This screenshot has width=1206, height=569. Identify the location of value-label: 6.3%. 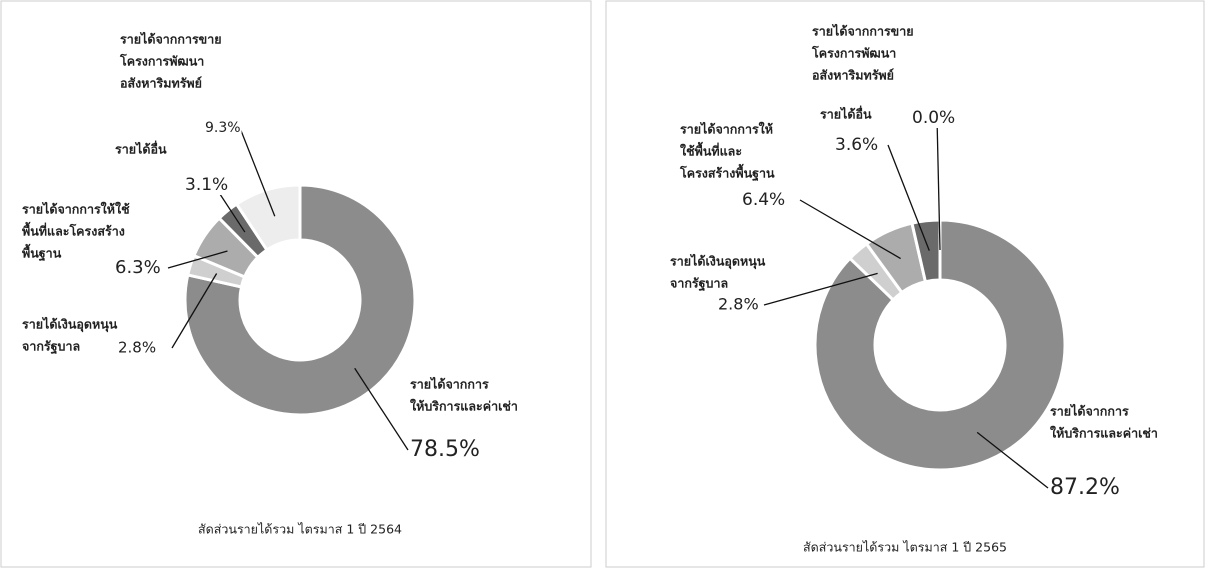
(138, 267).